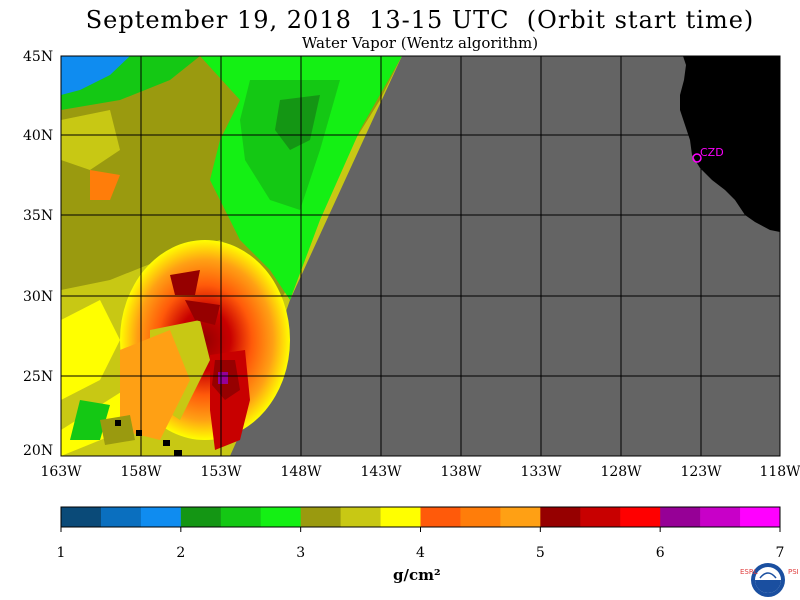 The image size is (800, 600). What do you see at coordinates (541, 472) in the screenshot?
I see `lon-label: 133W` at bounding box center [541, 472].